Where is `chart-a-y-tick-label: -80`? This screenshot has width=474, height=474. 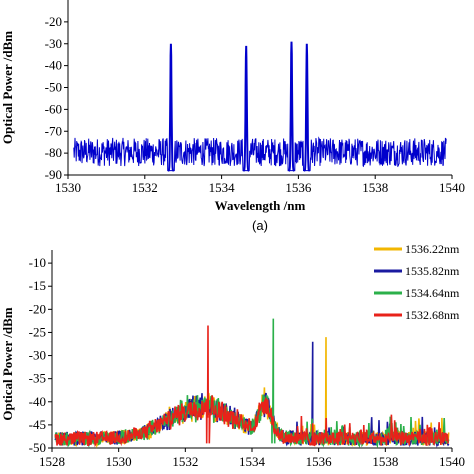
chart-a-y-tick-label: -80 is located at coordinates (53, 152).